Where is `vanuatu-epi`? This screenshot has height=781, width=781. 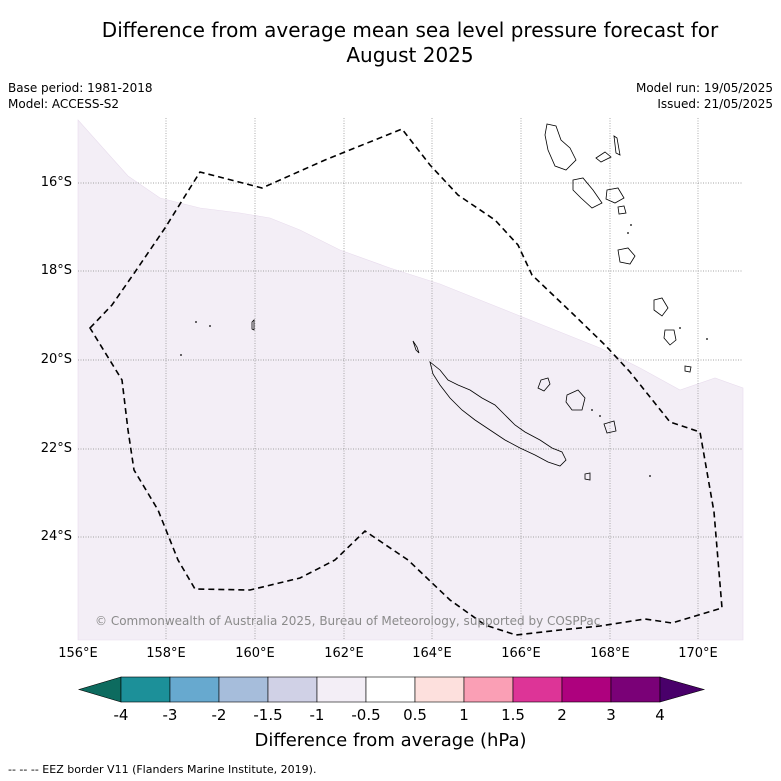
vanuatu-epi is located at coordinates (622, 210).